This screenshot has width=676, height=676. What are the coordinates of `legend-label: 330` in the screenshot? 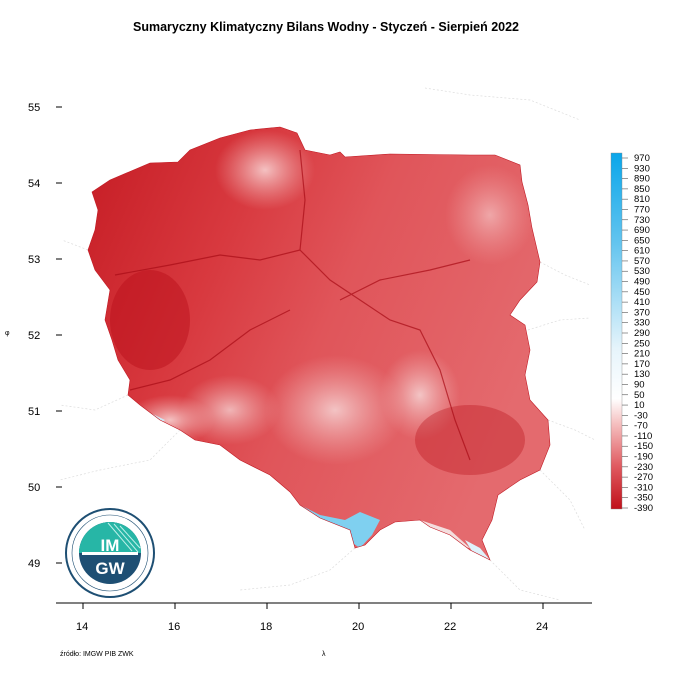 It's located at (642, 323).